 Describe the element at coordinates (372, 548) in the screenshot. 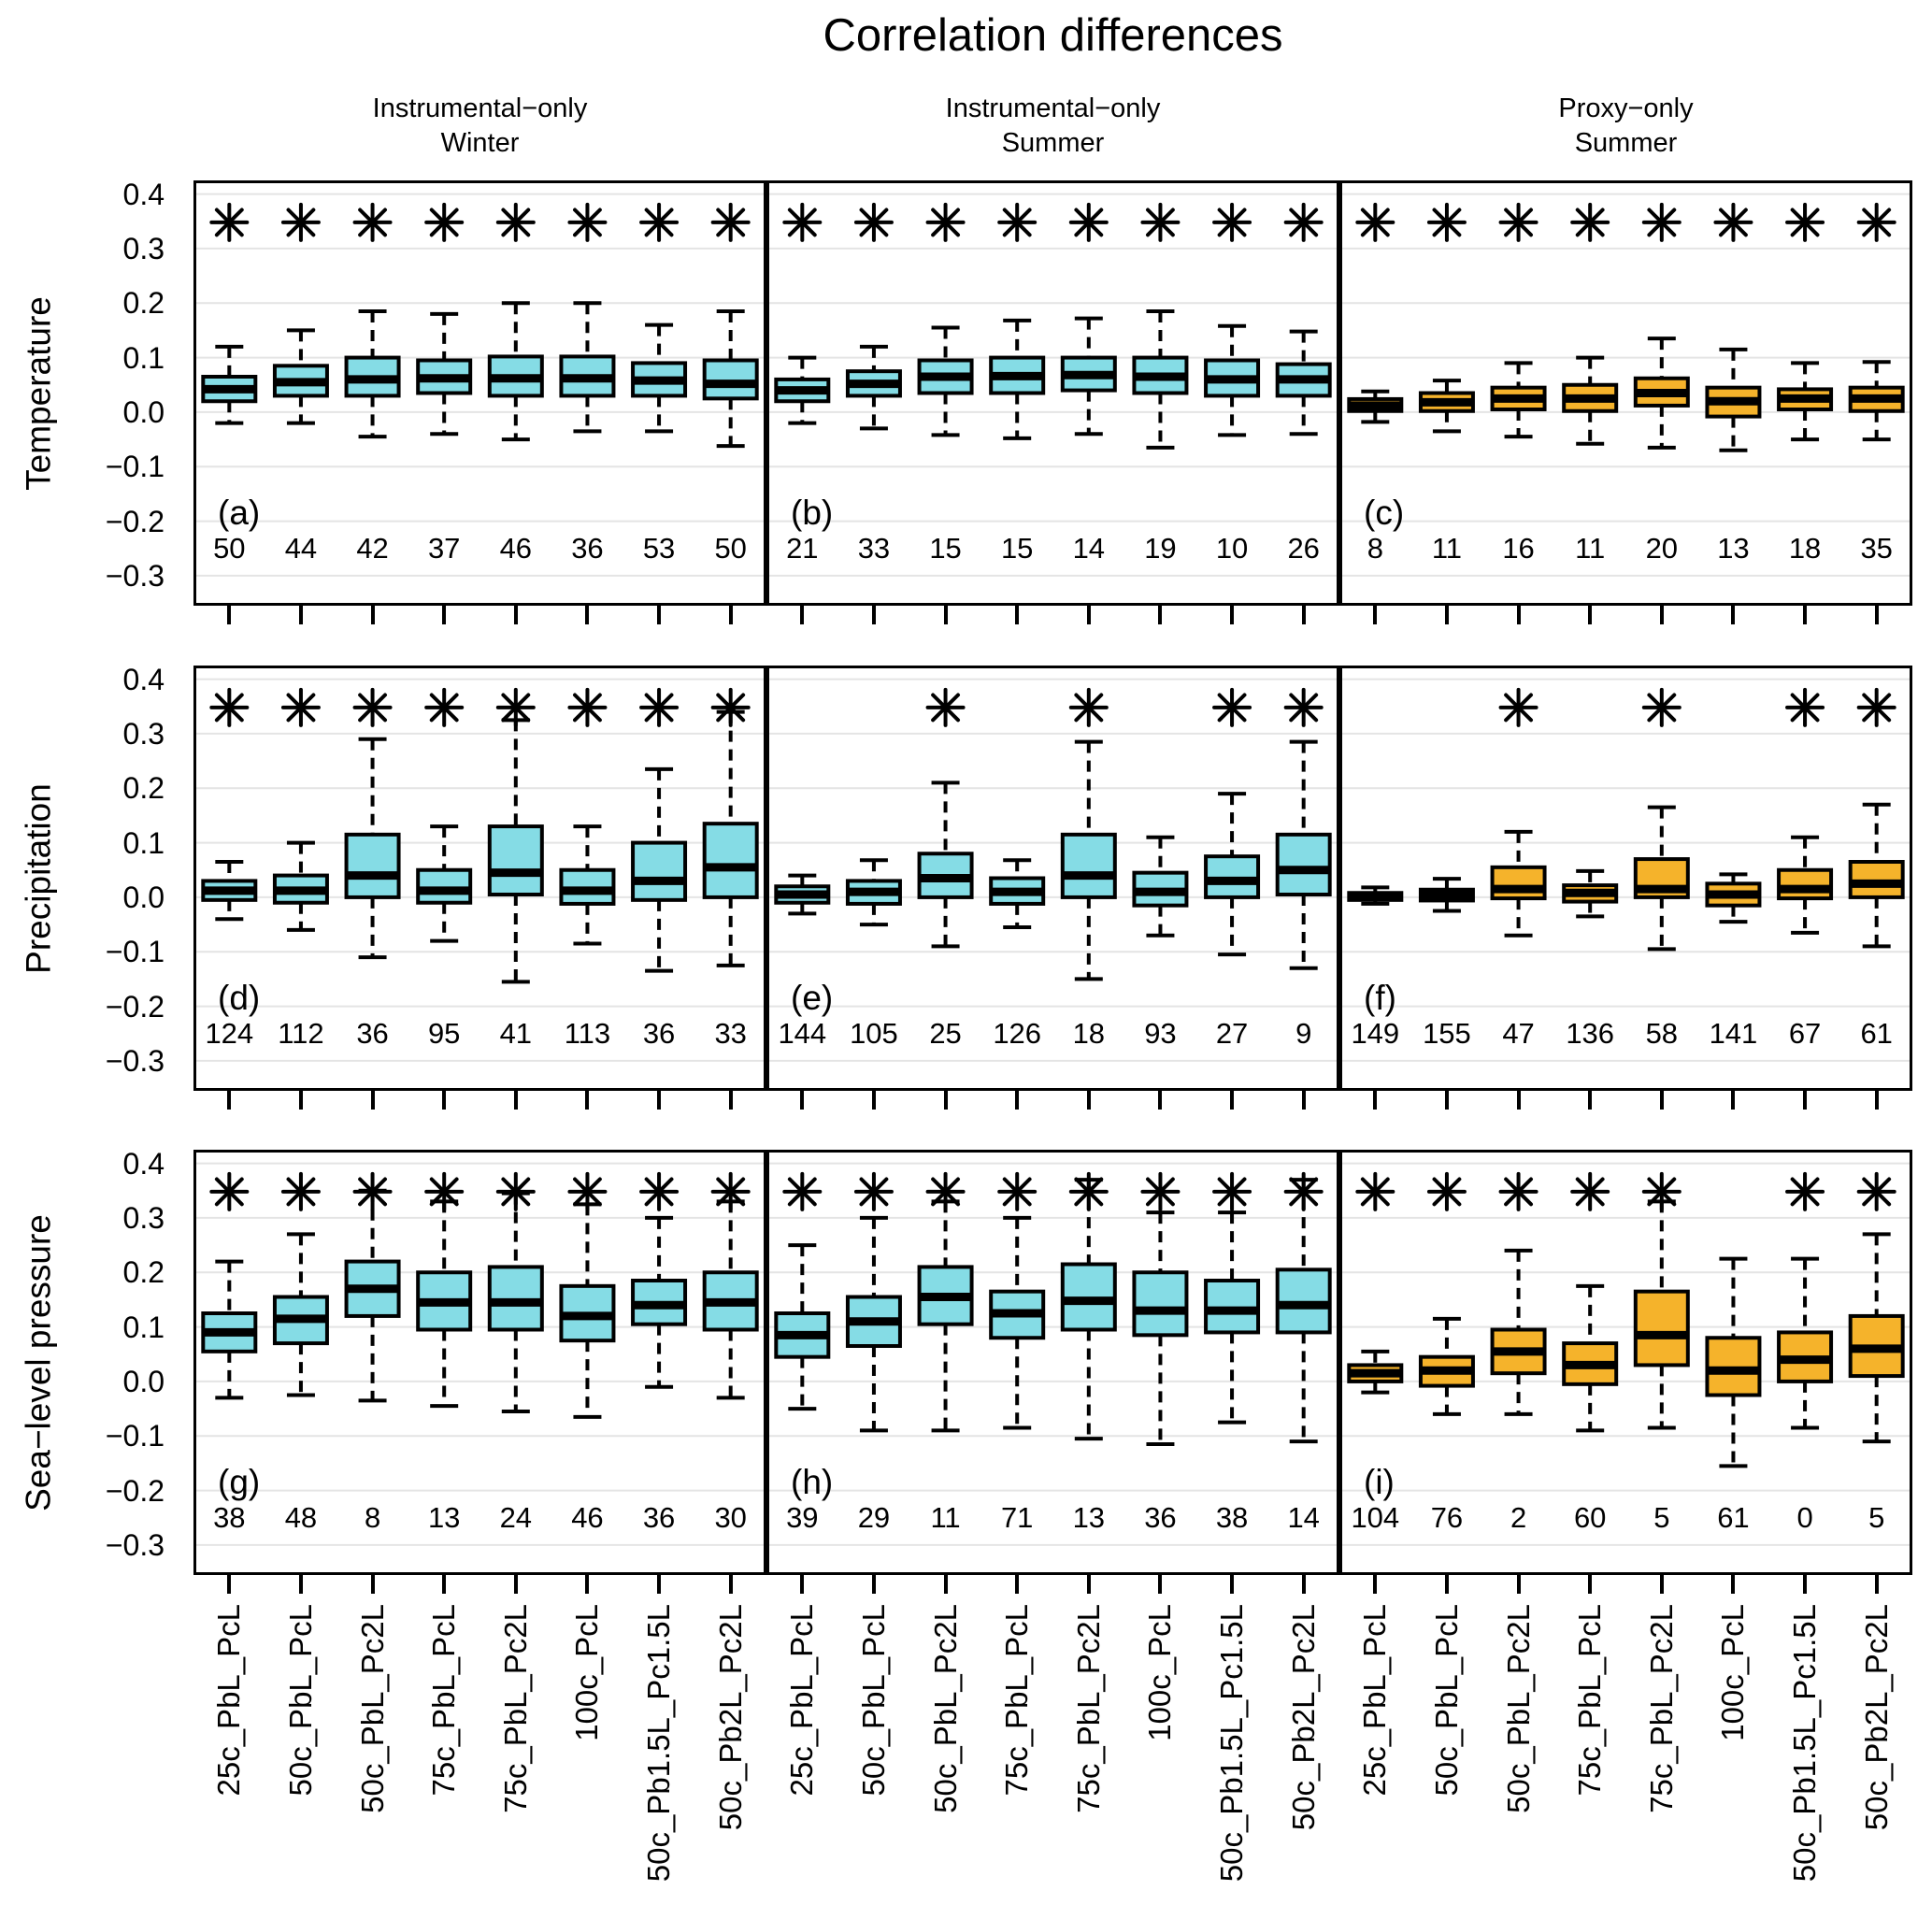

I see `count-label: 42` at that location.